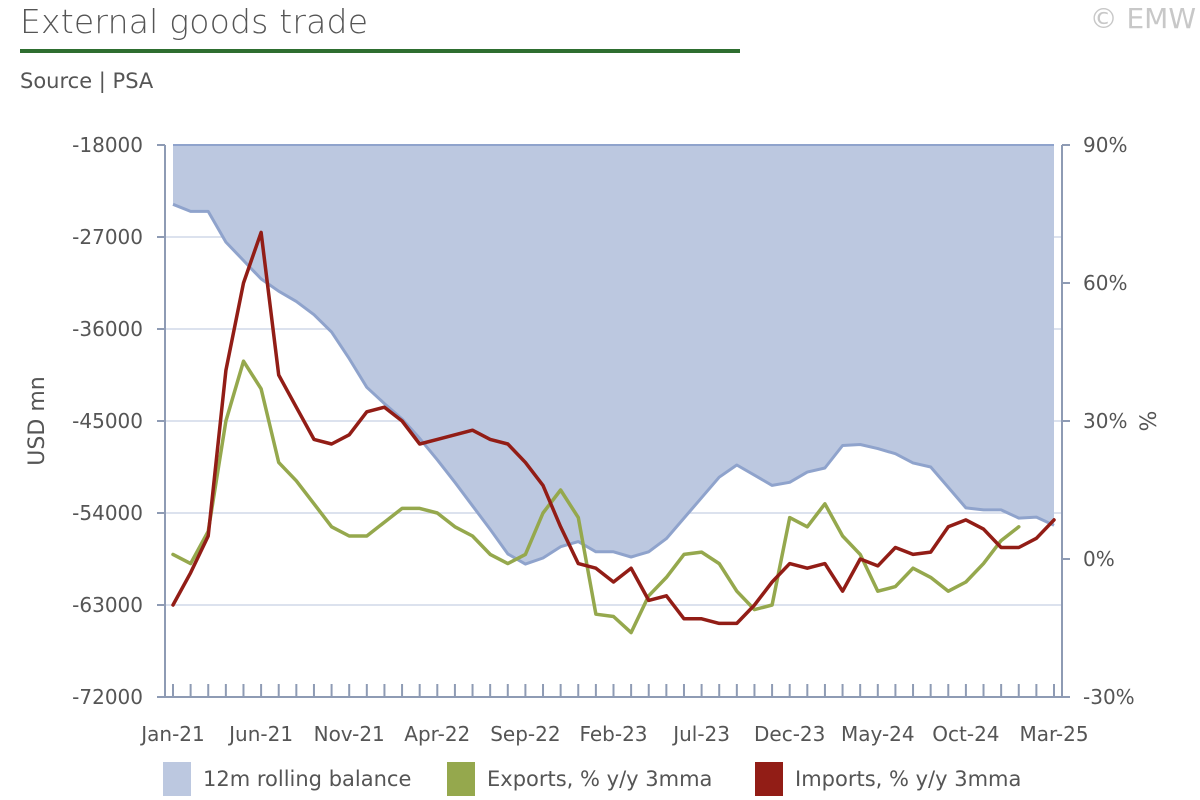 The image size is (1200, 800). Describe the element at coordinates (107, 145) in the screenshot. I see `left-tick-label: -18000` at that location.